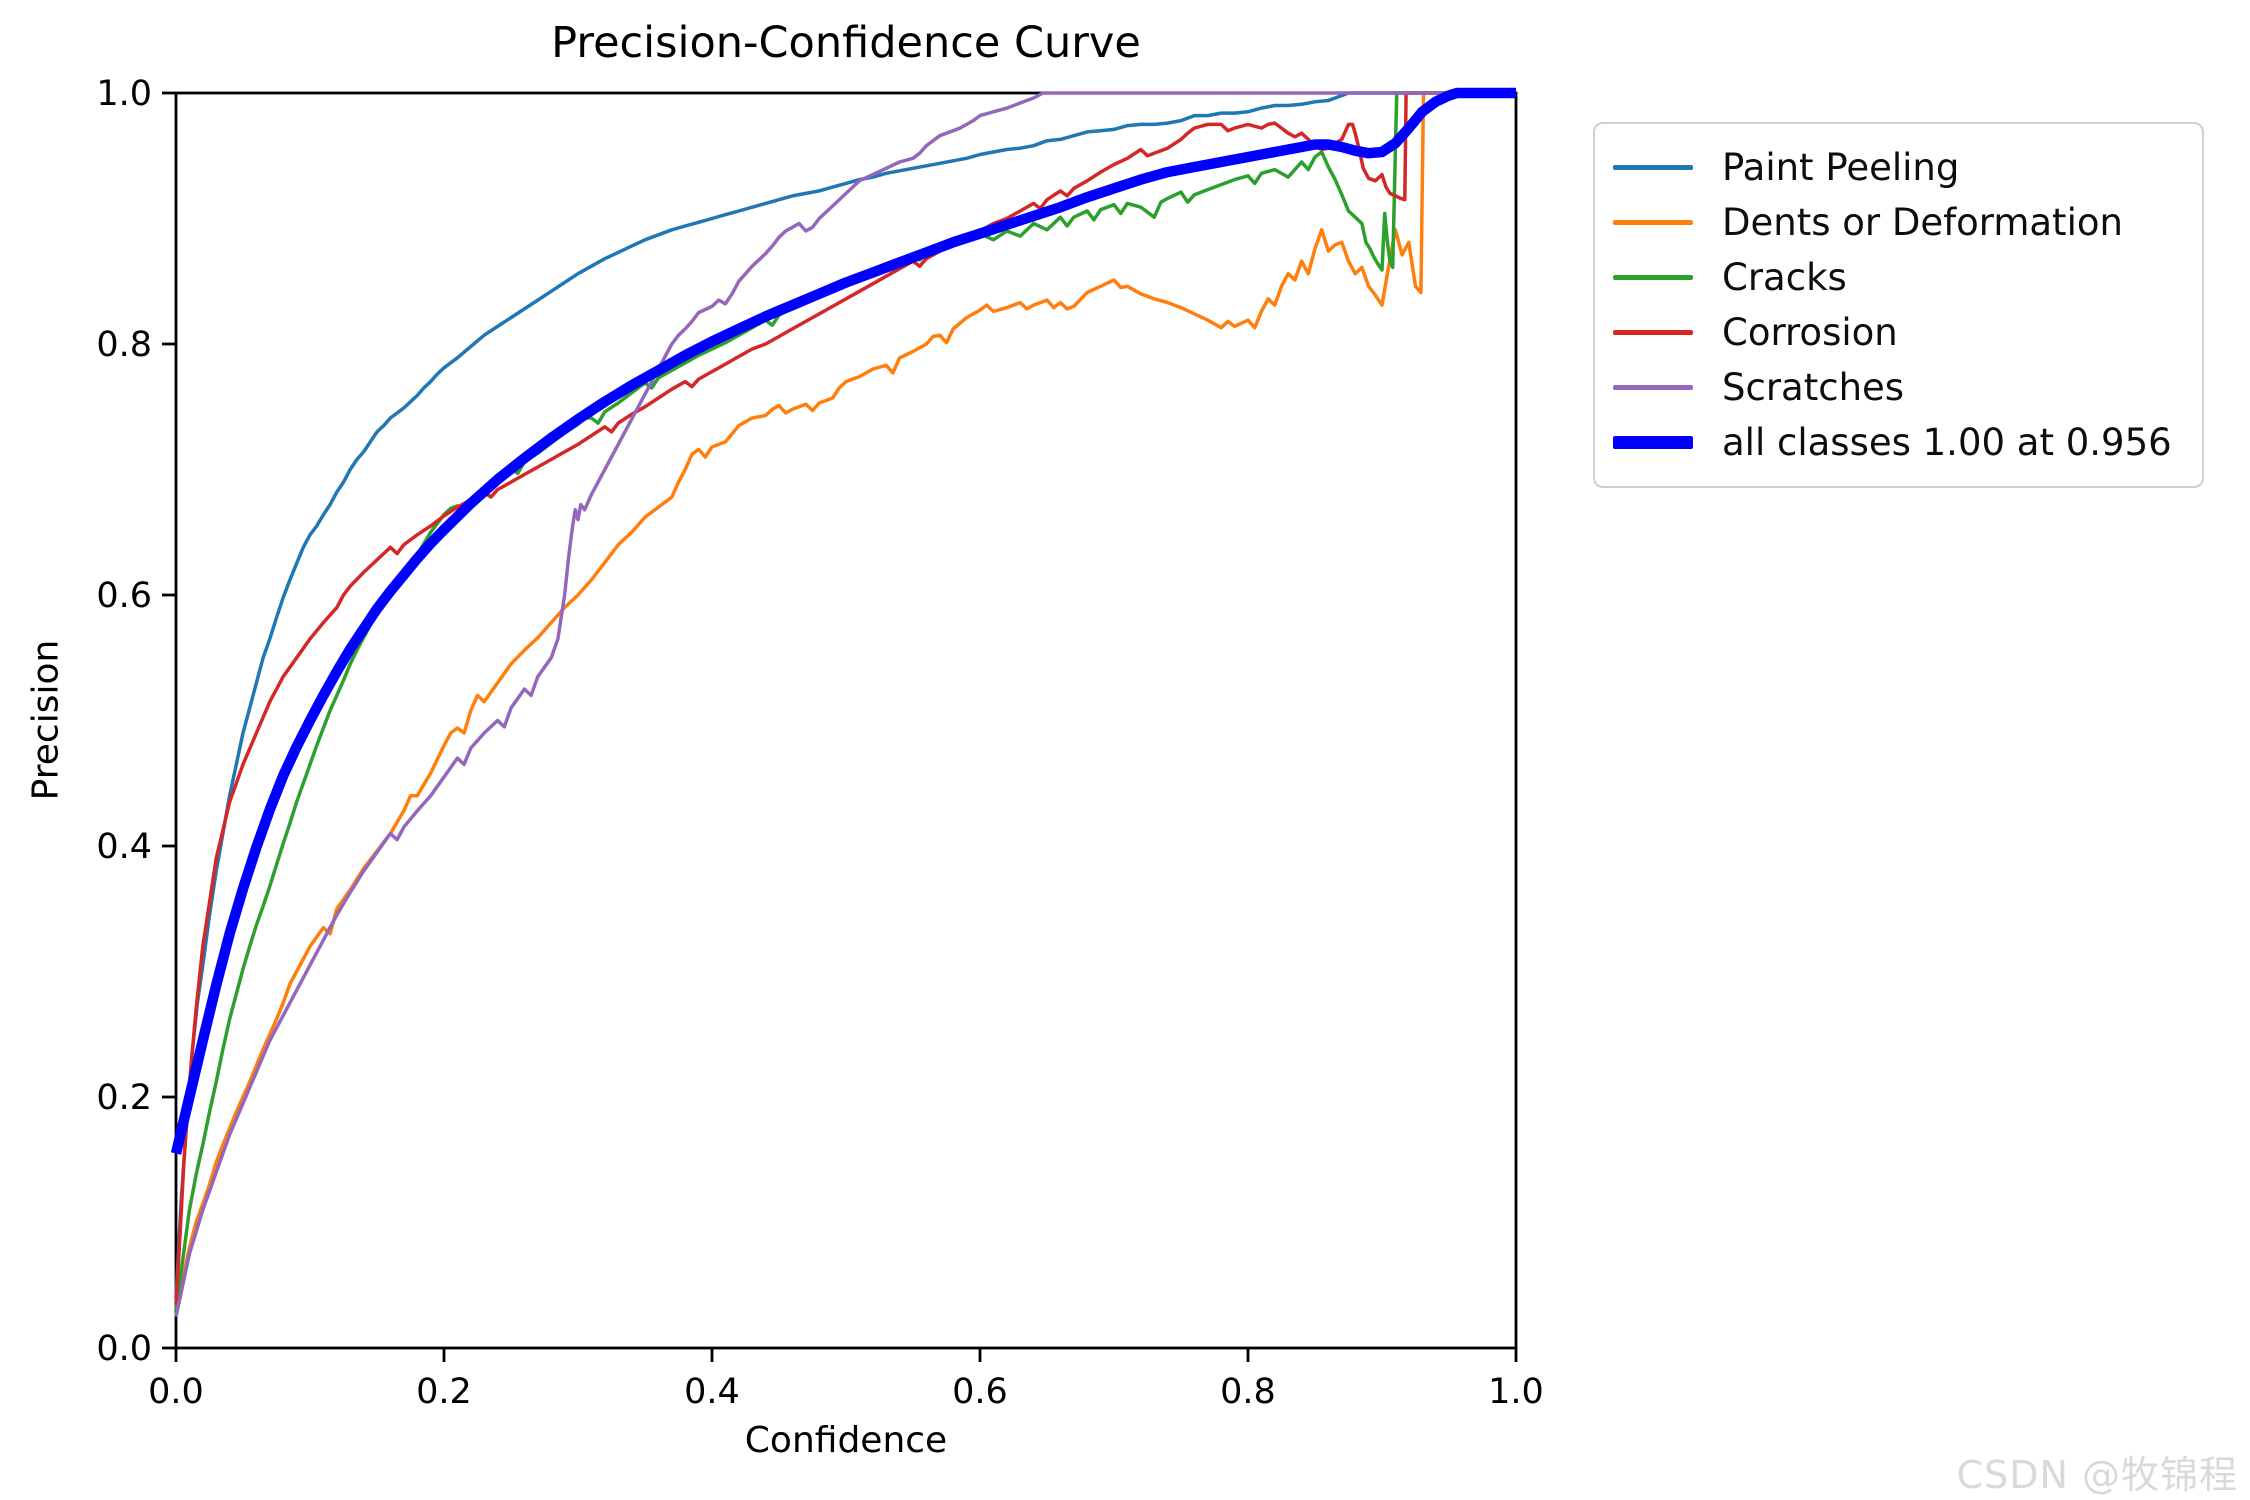 This screenshot has width=2250, height=1500. Describe the element at coordinates (846, 1440) in the screenshot. I see `x-axis-label: Confidence` at that location.